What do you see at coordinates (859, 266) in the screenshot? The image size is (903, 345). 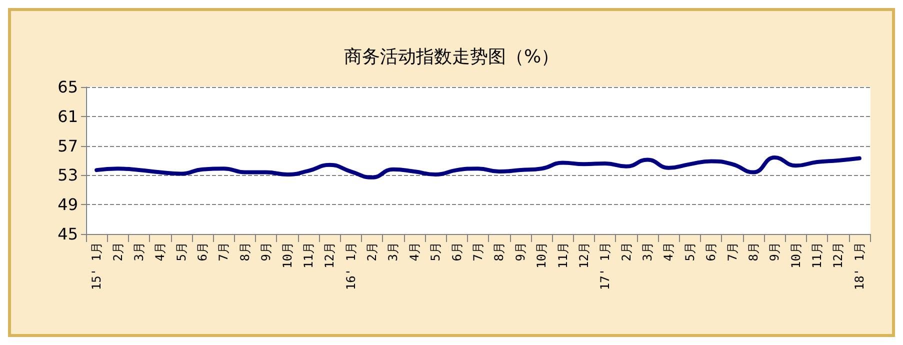 I see `x-tick-label: 18' 1月` at bounding box center [859, 266].